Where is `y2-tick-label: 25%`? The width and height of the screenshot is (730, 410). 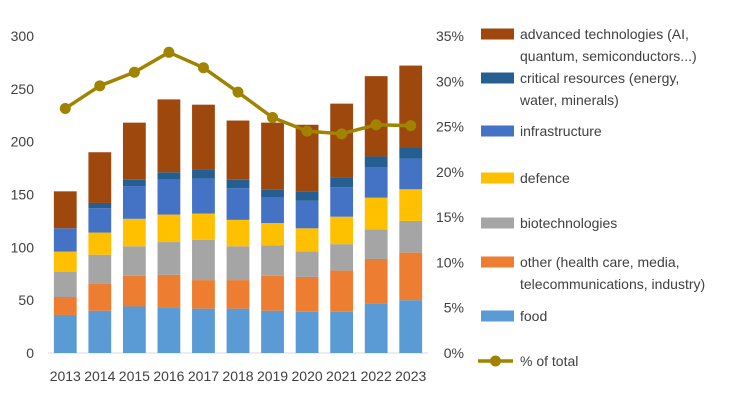
y2-tick-label: 25% is located at coordinates (450, 127).